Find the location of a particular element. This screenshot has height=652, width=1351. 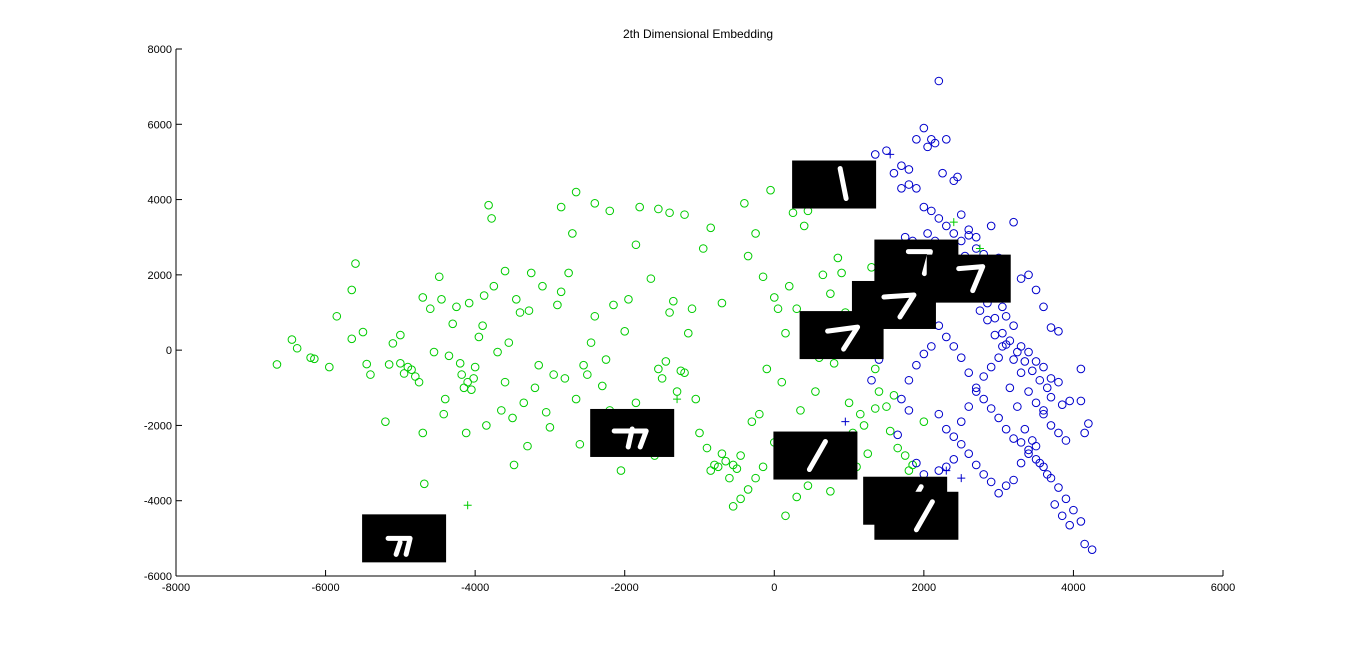

y-tick-label: 6000 is located at coordinates (160, 125).